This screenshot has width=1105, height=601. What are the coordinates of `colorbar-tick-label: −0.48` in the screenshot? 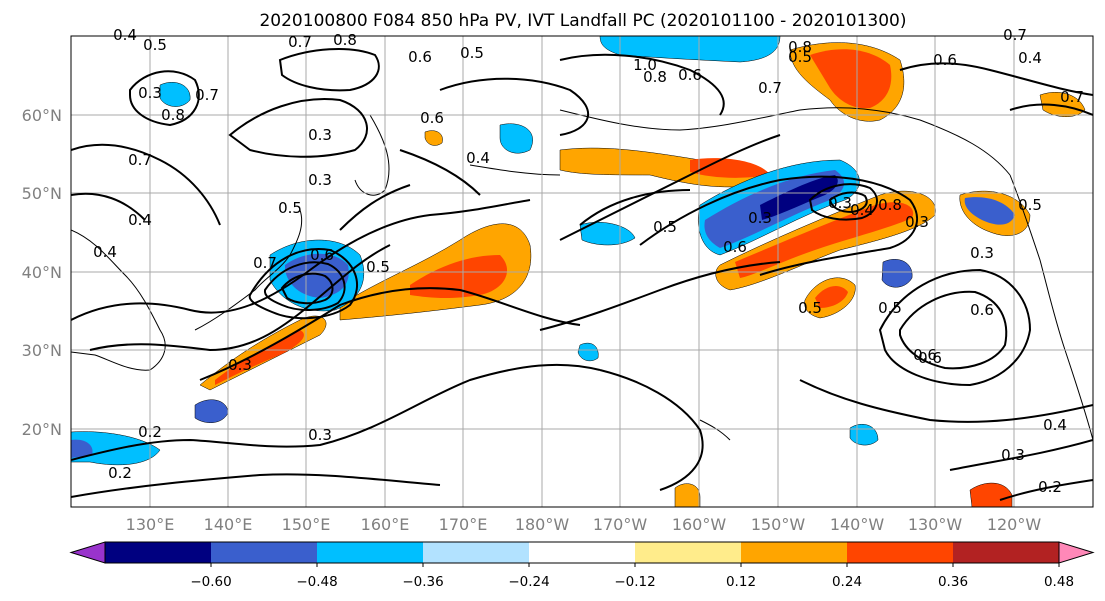 It's located at (316, 582).